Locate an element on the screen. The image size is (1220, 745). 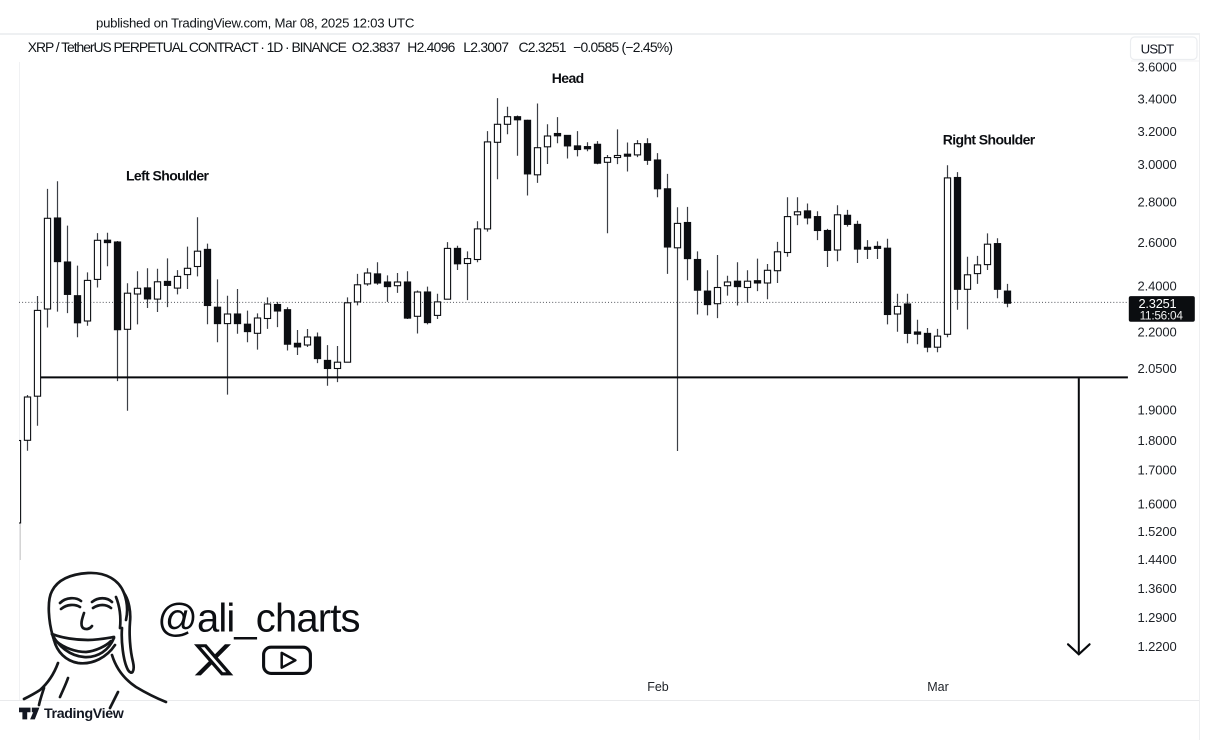
svg-text: Head is located at coordinates (568, 78).